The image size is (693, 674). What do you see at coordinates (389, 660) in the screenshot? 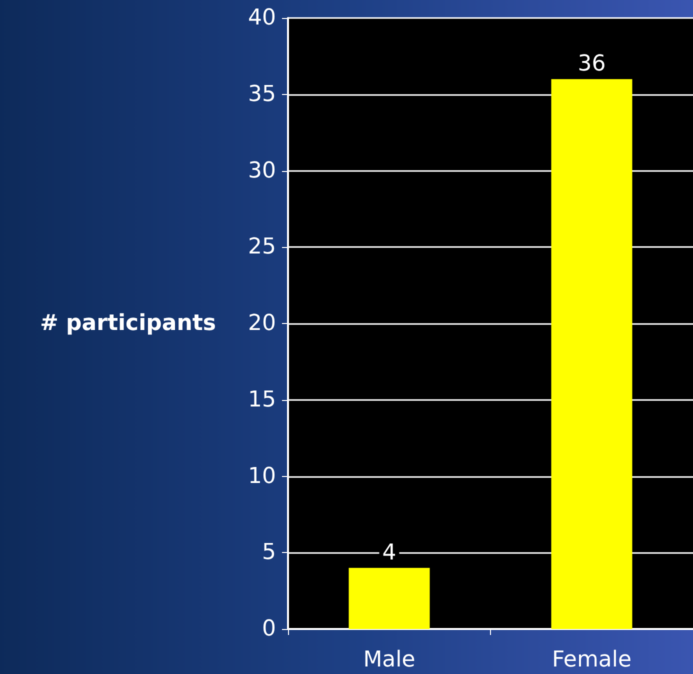
I see `x-tick-label: Male` at bounding box center [389, 660].